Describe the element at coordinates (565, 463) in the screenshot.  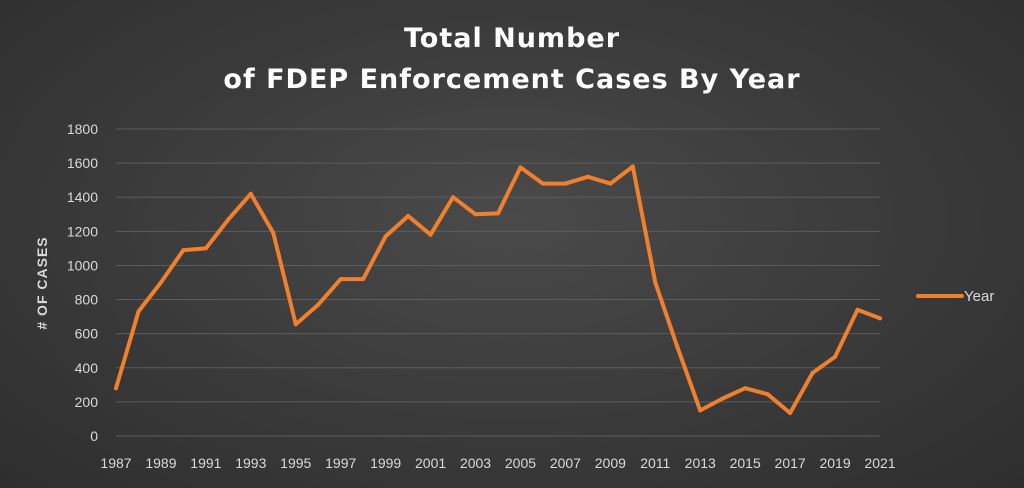
I see `x-tick-label: 2007` at that location.